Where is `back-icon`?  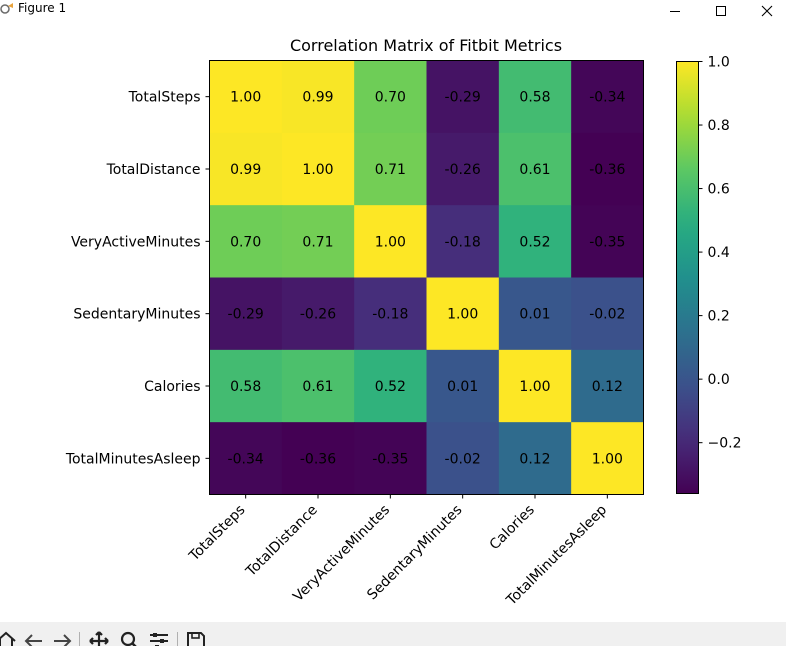
back-icon is located at coordinates (33, 640).